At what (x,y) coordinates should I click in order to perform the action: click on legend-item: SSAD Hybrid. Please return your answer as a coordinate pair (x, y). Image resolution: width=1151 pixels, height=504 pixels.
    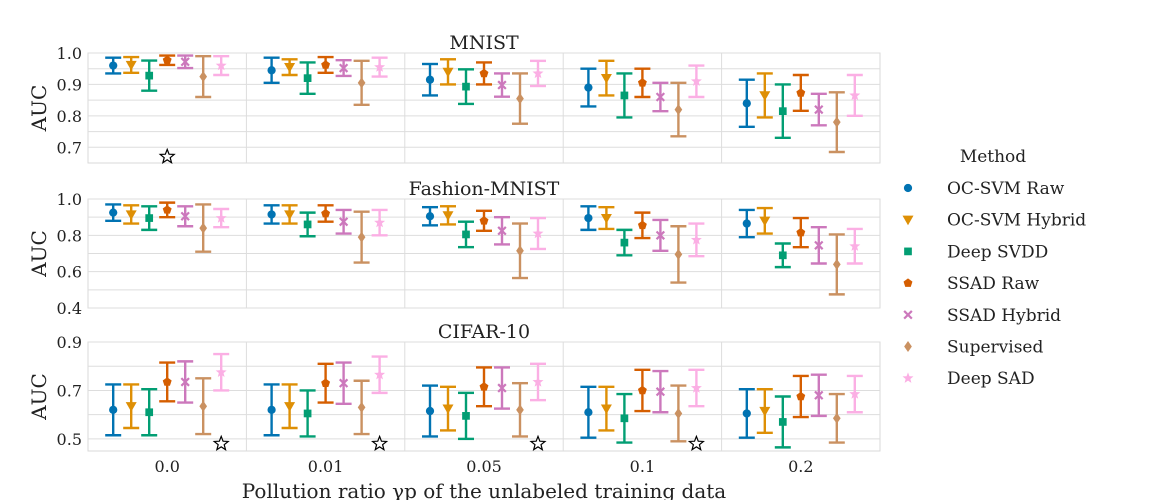
    Looking at the image, I should click on (982, 316).